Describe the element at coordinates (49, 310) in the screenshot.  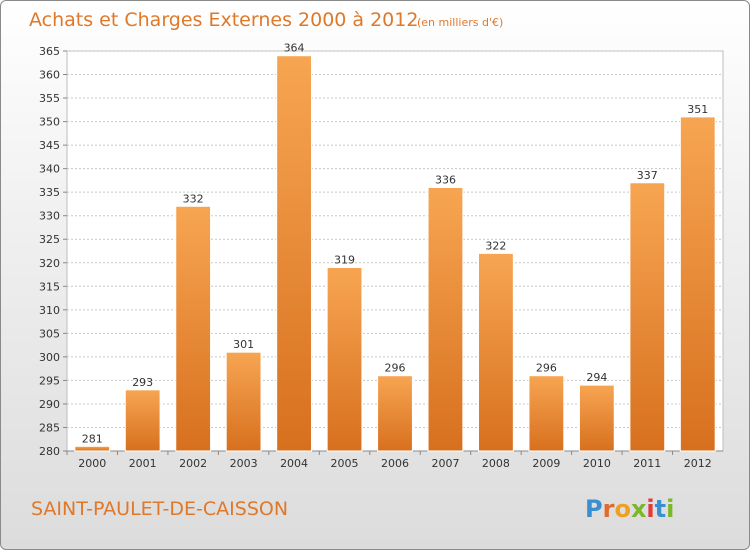
I see `y-tick-label: 310` at that location.